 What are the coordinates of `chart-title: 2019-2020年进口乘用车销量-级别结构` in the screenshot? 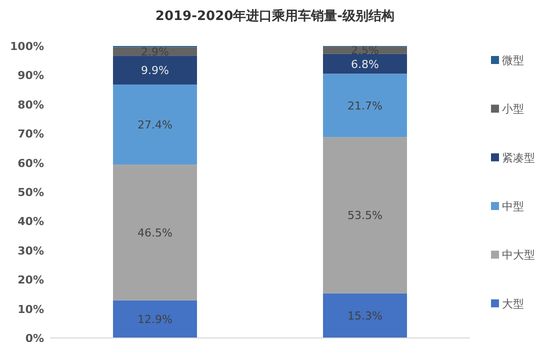 It's located at (275, 16).